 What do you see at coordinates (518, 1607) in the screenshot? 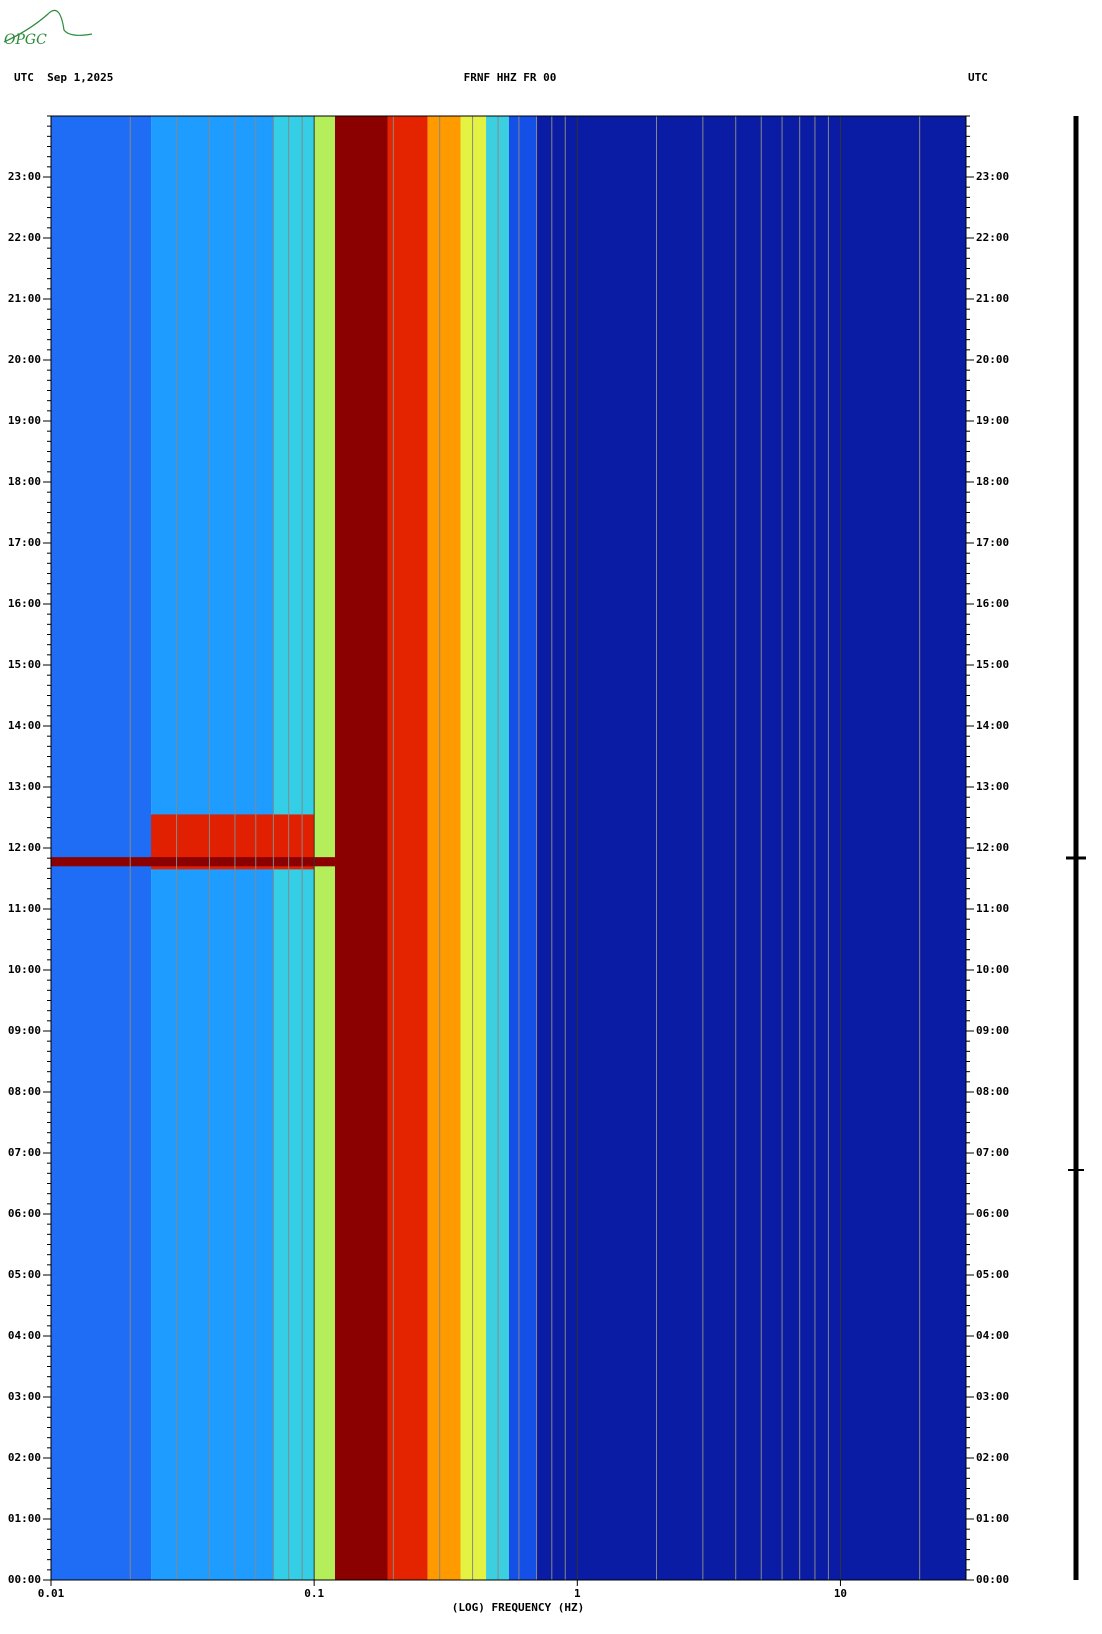
I see `x-axis-label: (LOG) FREQUENCY (HZ)` at bounding box center [518, 1607].